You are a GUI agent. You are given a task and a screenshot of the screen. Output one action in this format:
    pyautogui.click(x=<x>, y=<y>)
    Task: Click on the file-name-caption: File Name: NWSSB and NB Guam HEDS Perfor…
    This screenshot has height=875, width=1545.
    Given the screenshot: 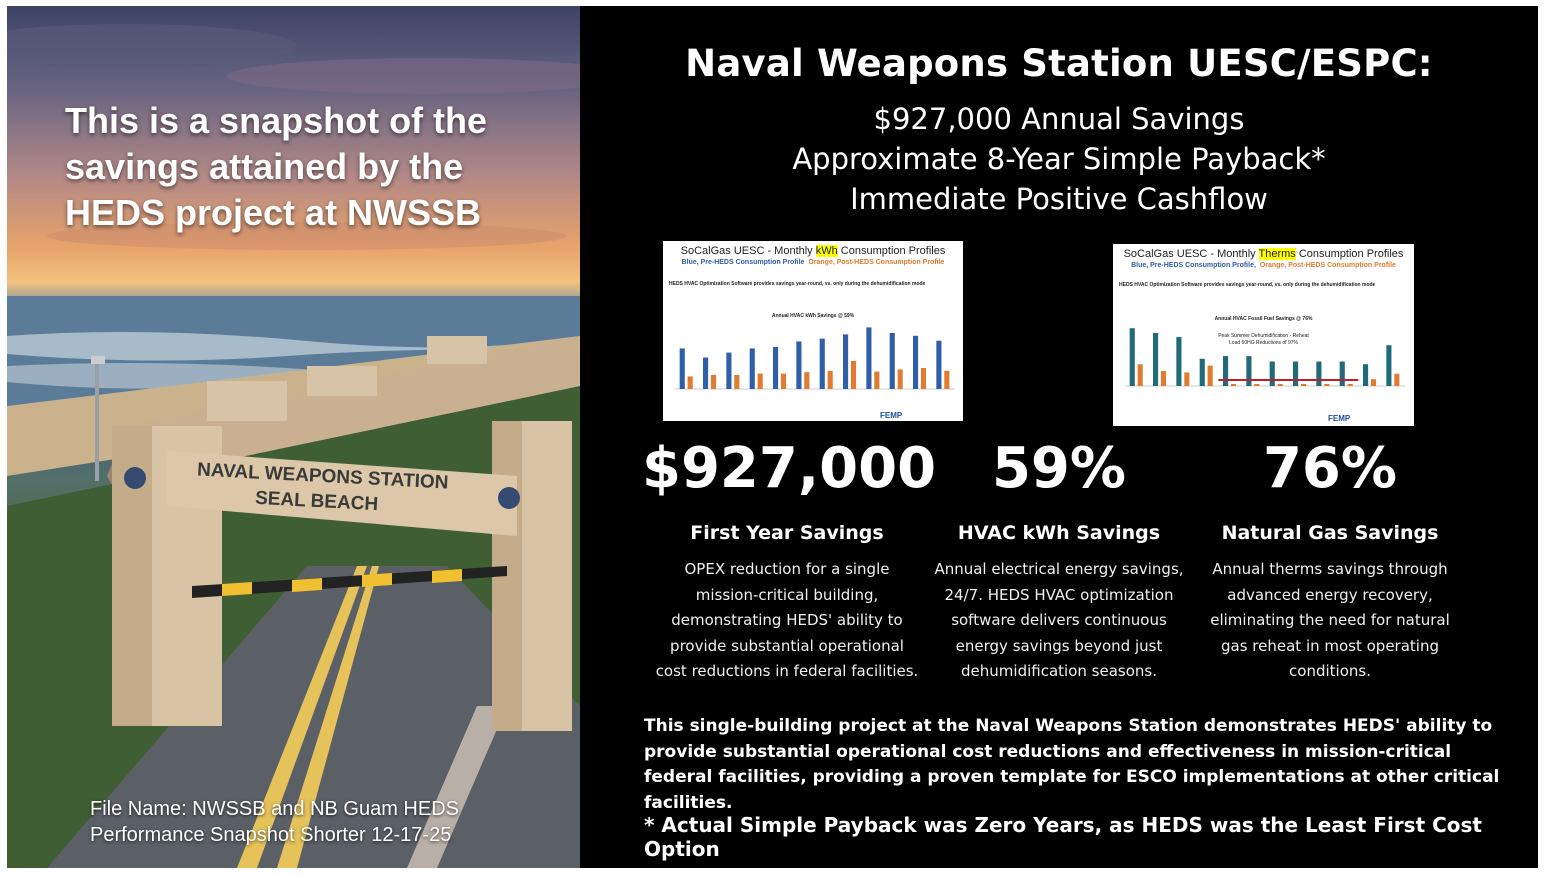 What is the action you would take?
    pyautogui.click(x=274, y=822)
    